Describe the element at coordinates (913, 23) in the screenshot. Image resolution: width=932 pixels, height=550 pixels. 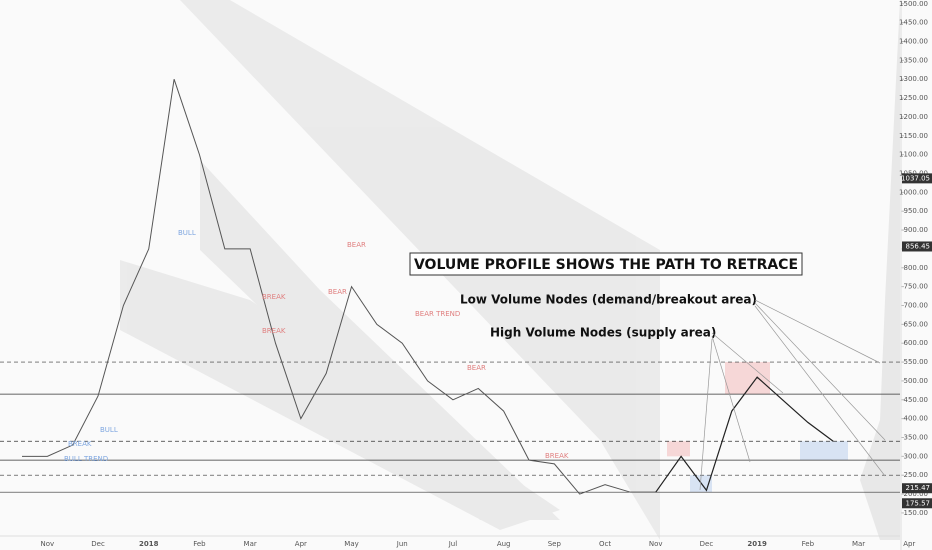
I see `y-tick-label: 1450.00` at that location.